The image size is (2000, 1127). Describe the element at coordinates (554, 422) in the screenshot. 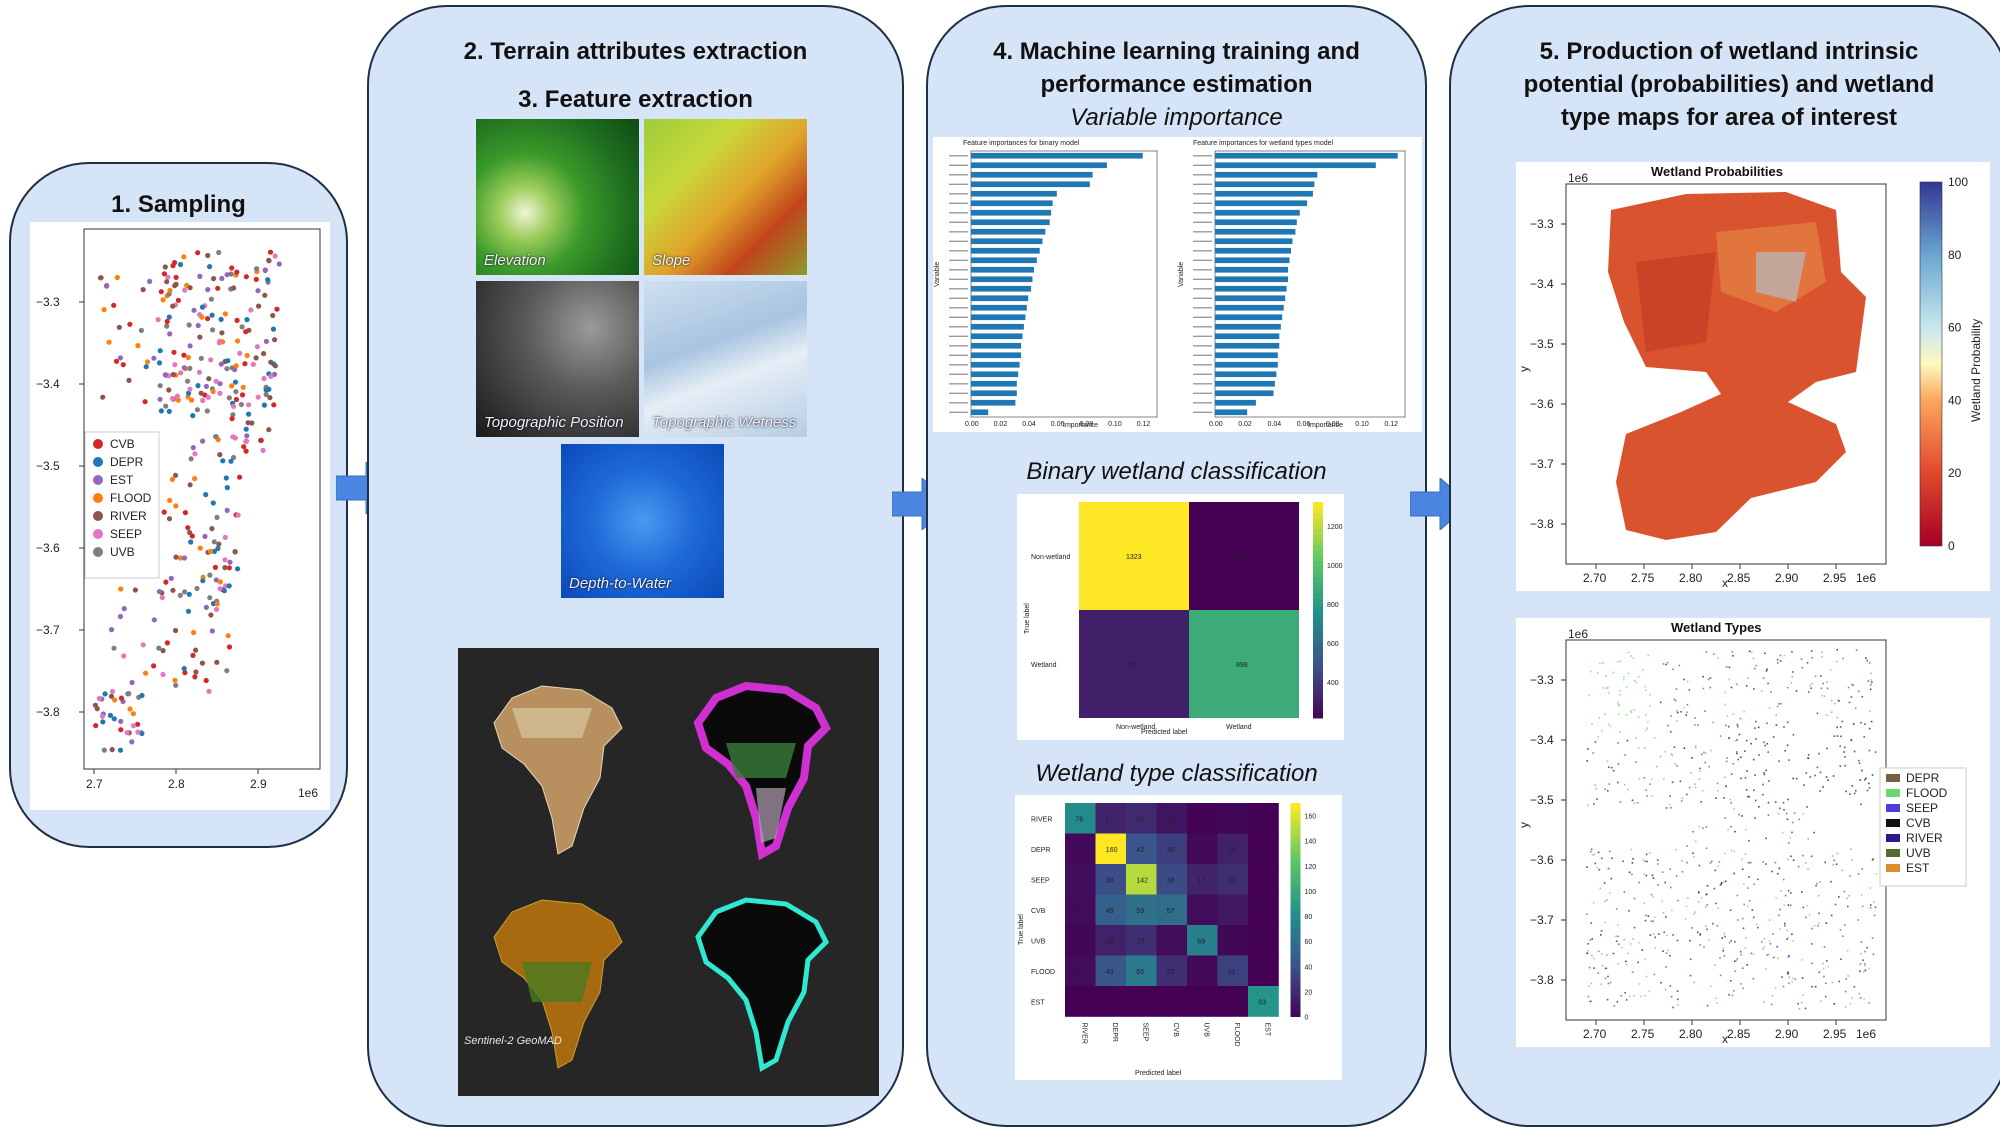

I see `topographic-position-label: Topographic Position` at that location.